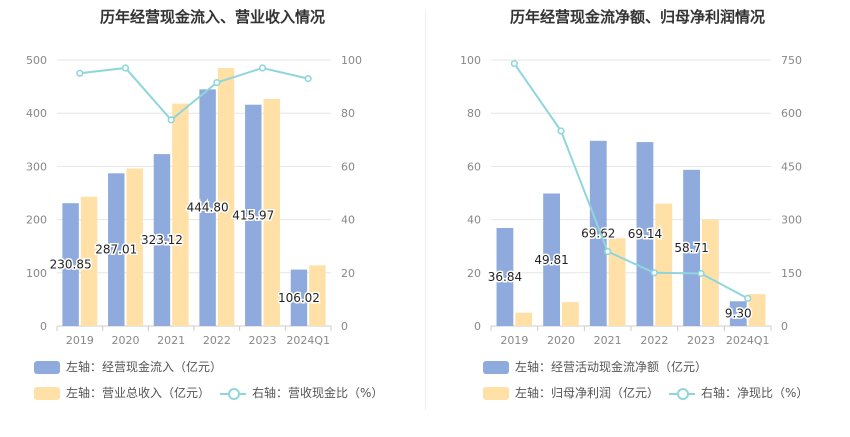 Image resolution: width=850 pixels, height=437 pixels. I want to click on data-label: 106.02, so click(299, 298).